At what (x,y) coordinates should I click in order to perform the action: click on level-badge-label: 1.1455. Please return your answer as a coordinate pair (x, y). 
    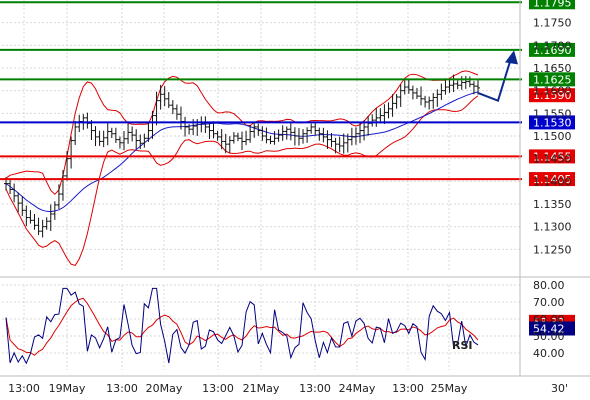
    Looking at the image, I should click on (552, 156).